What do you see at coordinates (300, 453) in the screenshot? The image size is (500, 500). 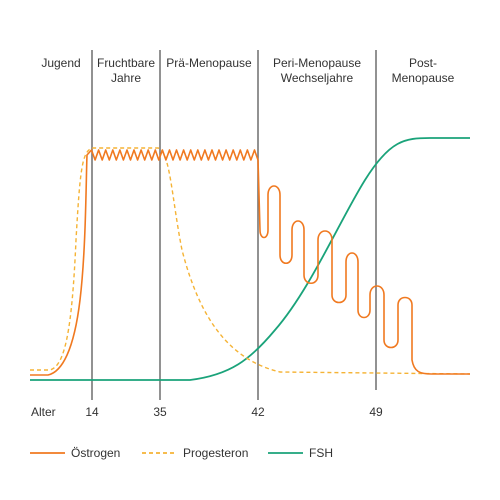 I see `legend-item: FSH` at bounding box center [300, 453].